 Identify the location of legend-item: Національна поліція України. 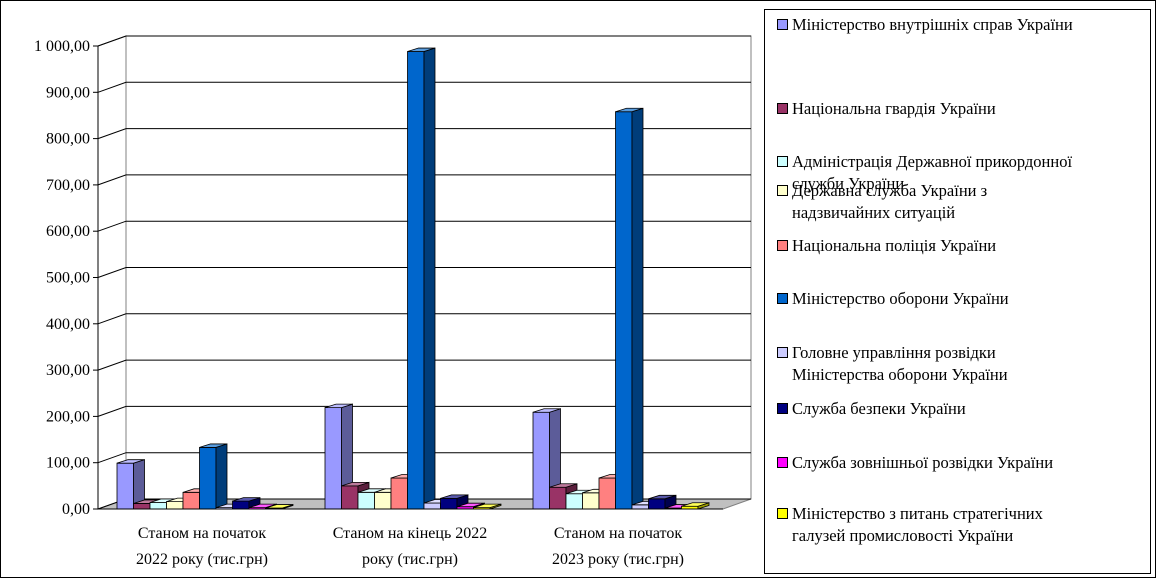
(962, 246).